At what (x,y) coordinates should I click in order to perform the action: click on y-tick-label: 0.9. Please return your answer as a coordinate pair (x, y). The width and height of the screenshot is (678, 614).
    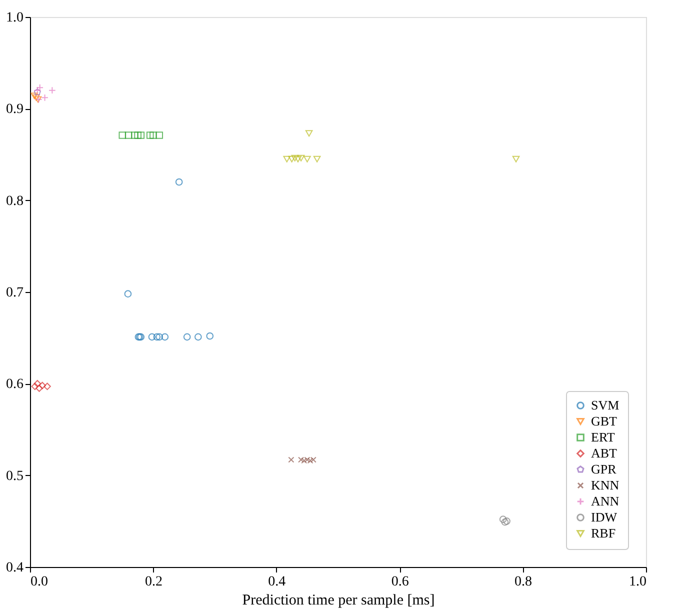
    Looking at the image, I should click on (15, 110).